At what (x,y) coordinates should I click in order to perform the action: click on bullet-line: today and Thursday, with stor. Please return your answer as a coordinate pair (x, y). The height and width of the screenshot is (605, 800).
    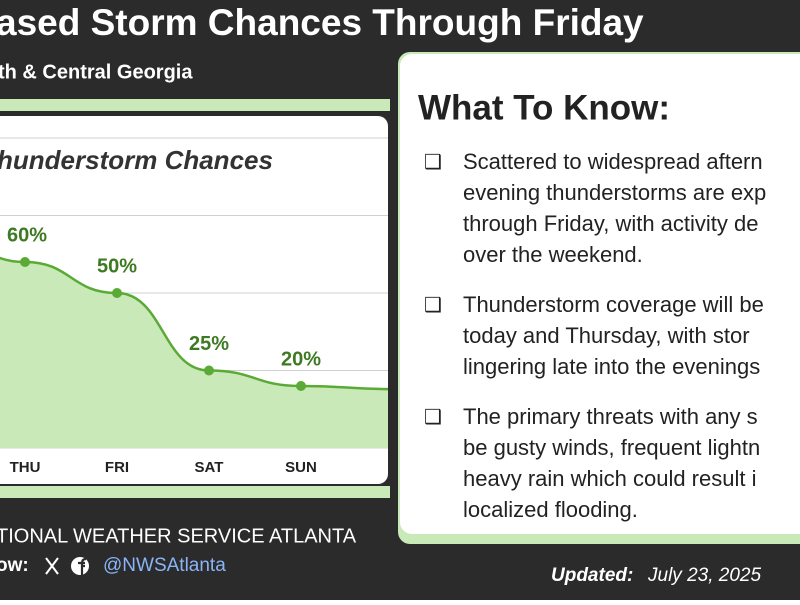
    Looking at the image, I should click on (606, 335).